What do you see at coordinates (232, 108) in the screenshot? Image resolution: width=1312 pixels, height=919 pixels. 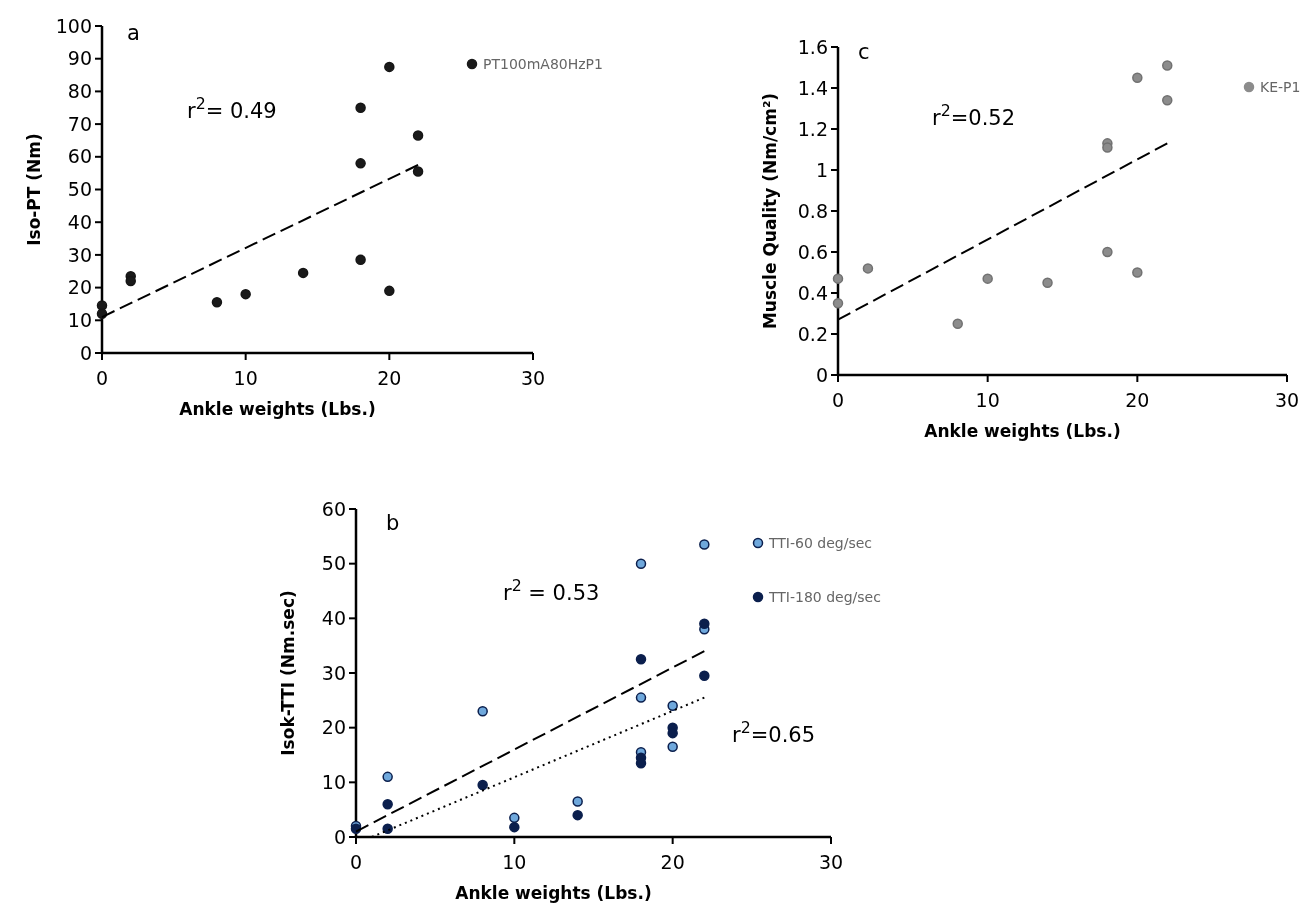 I see `annotation: r$^{2}$= 0.49` at bounding box center [232, 108].